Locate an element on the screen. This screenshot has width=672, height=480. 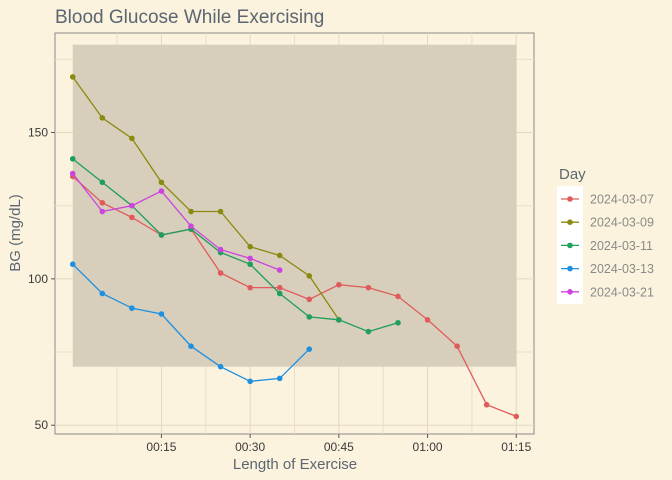
legend-label: 2024-03-21 is located at coordinates (622, 292).